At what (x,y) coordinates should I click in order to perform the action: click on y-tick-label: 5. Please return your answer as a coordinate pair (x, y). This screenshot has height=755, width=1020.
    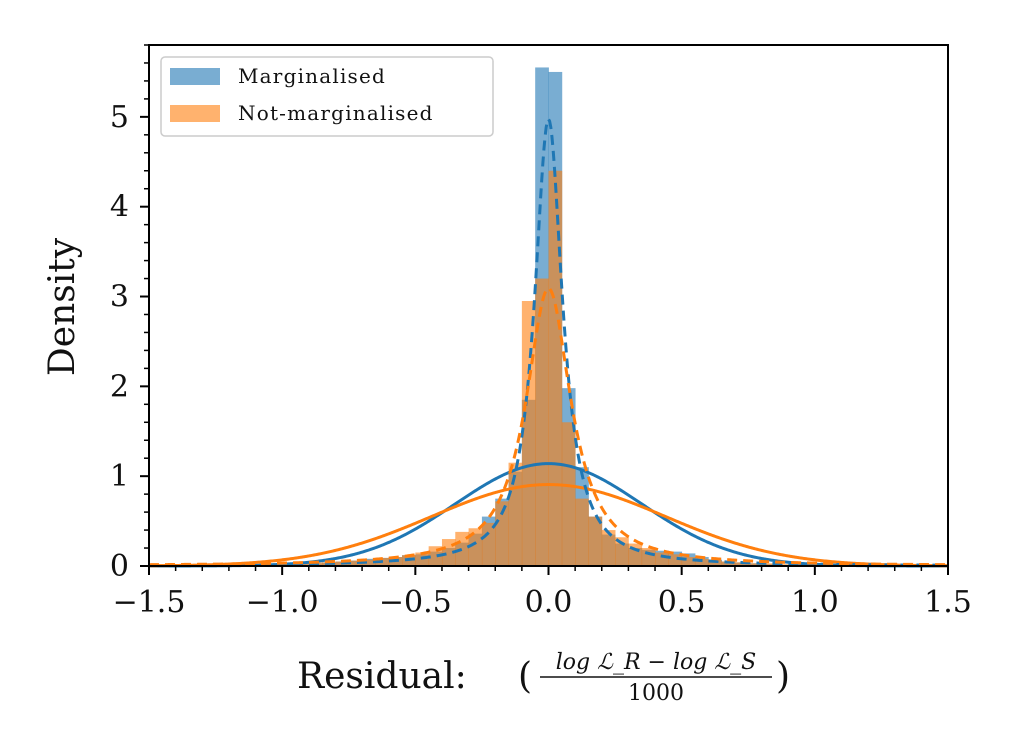
    Looking at the image, I should click on (119, 117).